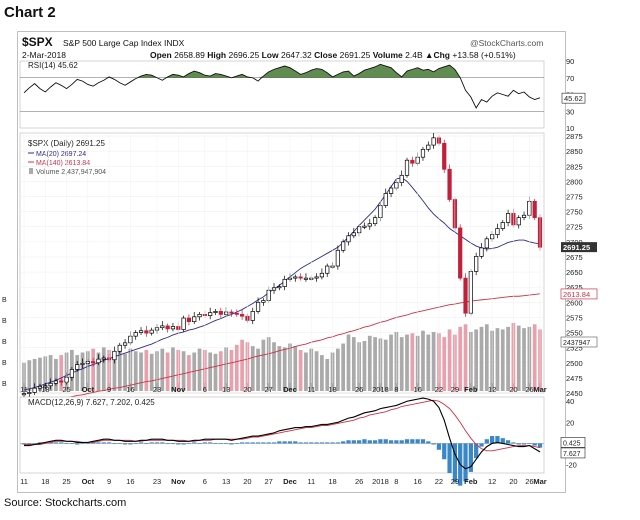 The width and height of the screenshot is (640, 520). Describe the element at coordinates (226, 389) in the screenshot. I see `price-x-tick-label: 13` at that location.